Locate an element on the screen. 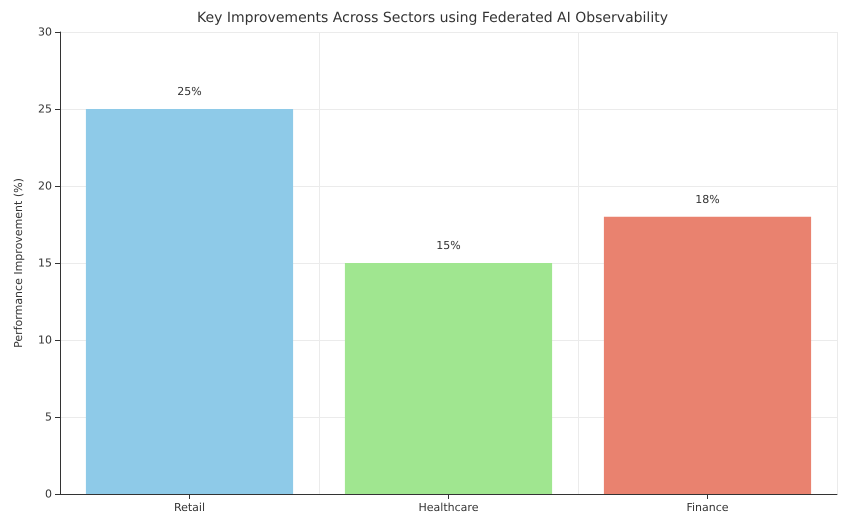 The image size is (865, 514). y-tick-label: 0 is located at coordinates (48, 494).